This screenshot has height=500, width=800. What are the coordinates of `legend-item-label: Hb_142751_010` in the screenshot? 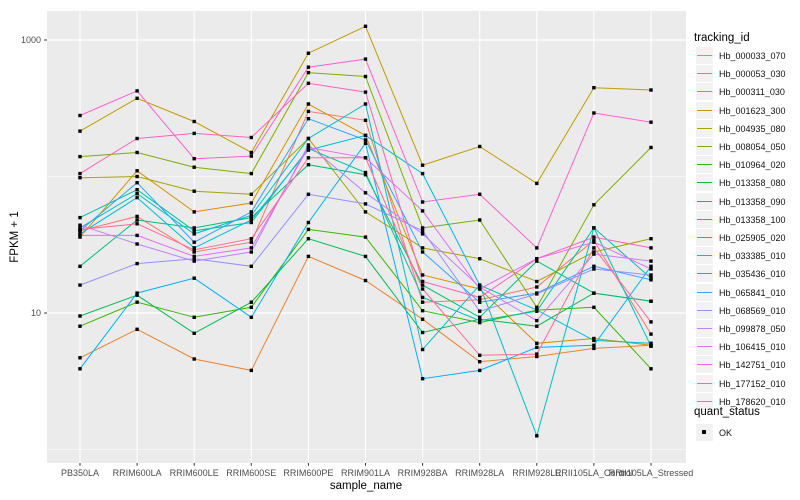 It's located at (752, 365).